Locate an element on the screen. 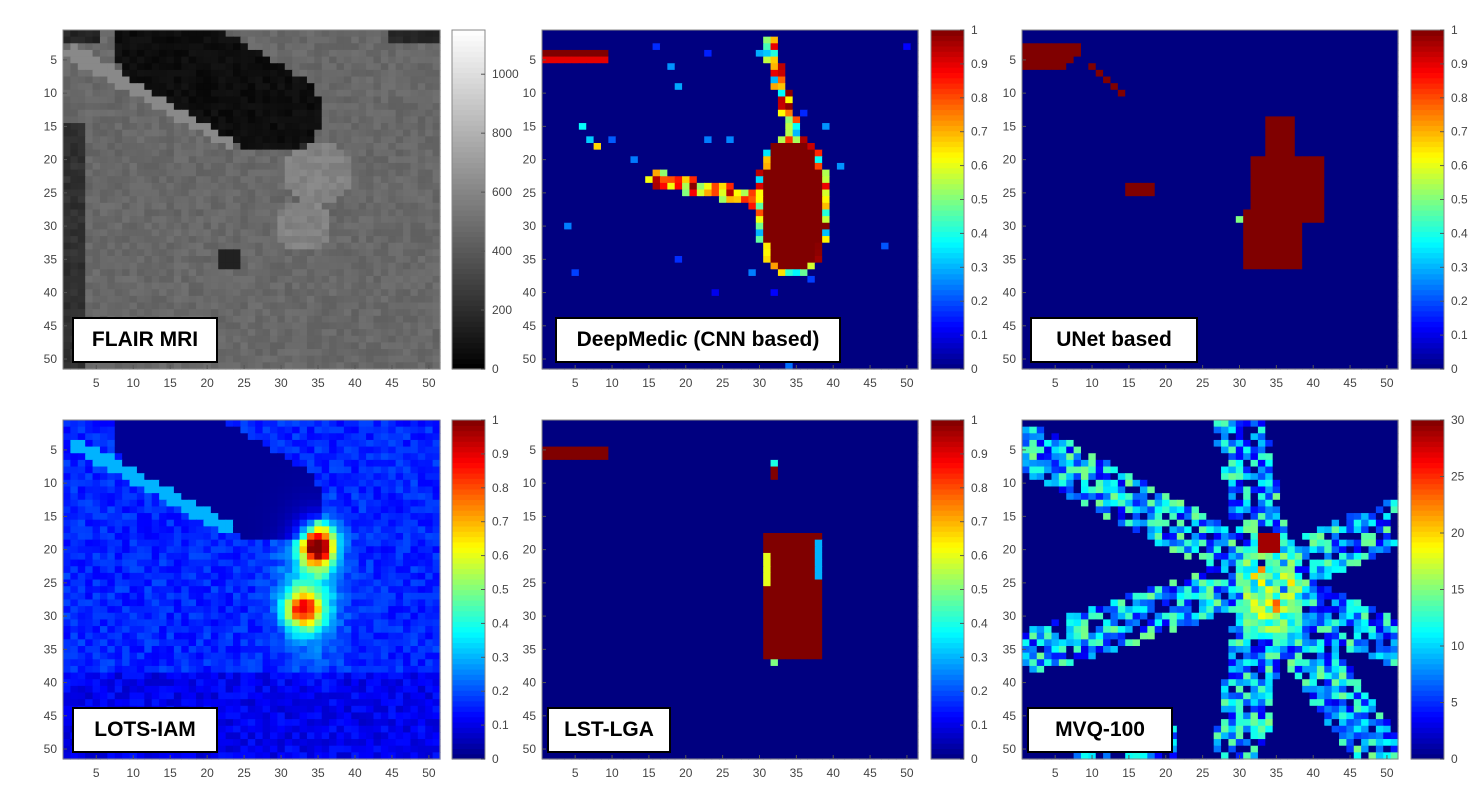  x-tick-label: 50 is located at coordinates (429, 383).